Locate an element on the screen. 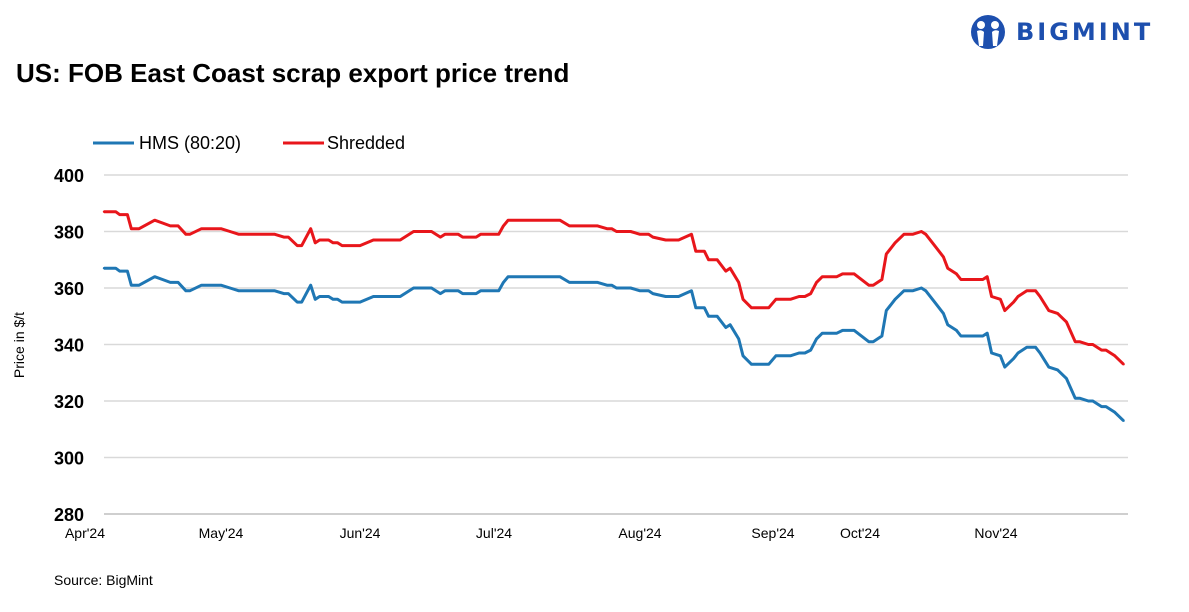 The width and height of the screenshot is (1189, 612). source-note: Source: BigMint is located at coordinates (103, 580).